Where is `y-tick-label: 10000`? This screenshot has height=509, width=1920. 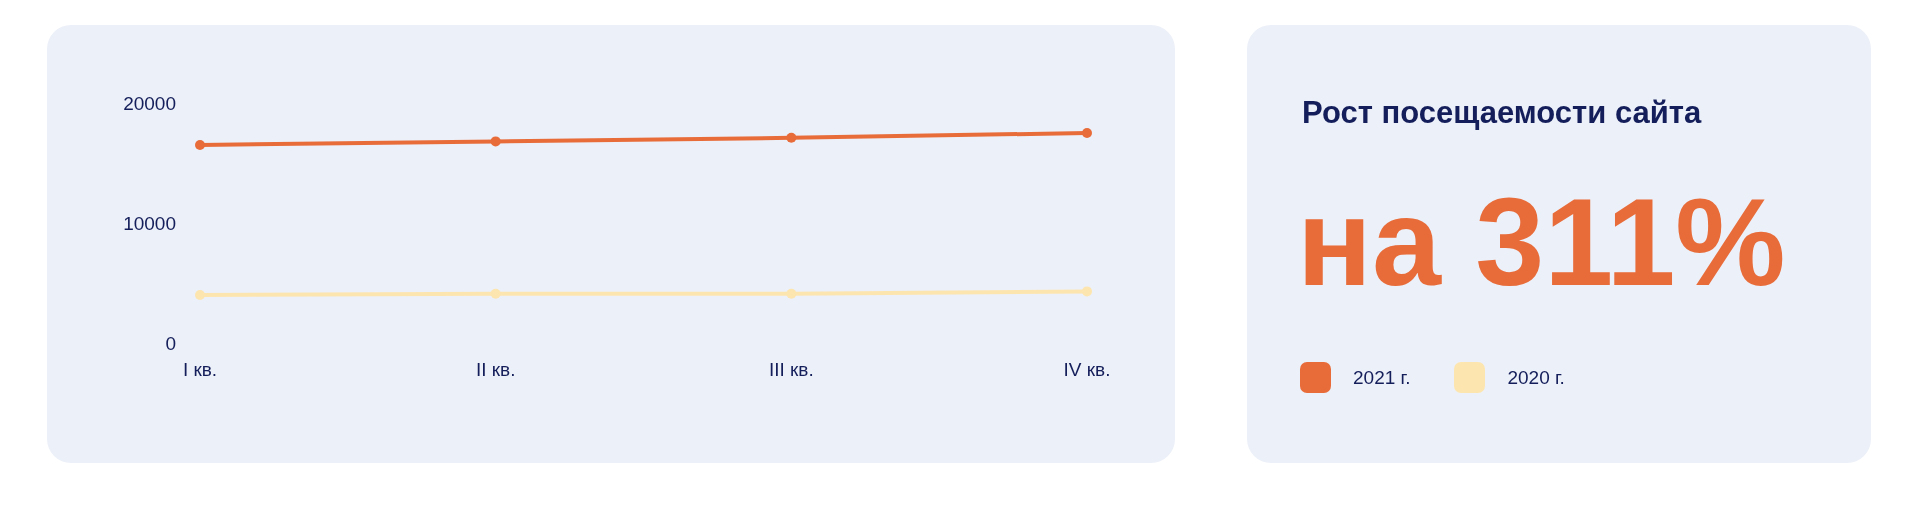
y-tick-label: 10000 is located at coordinates (149, 223).